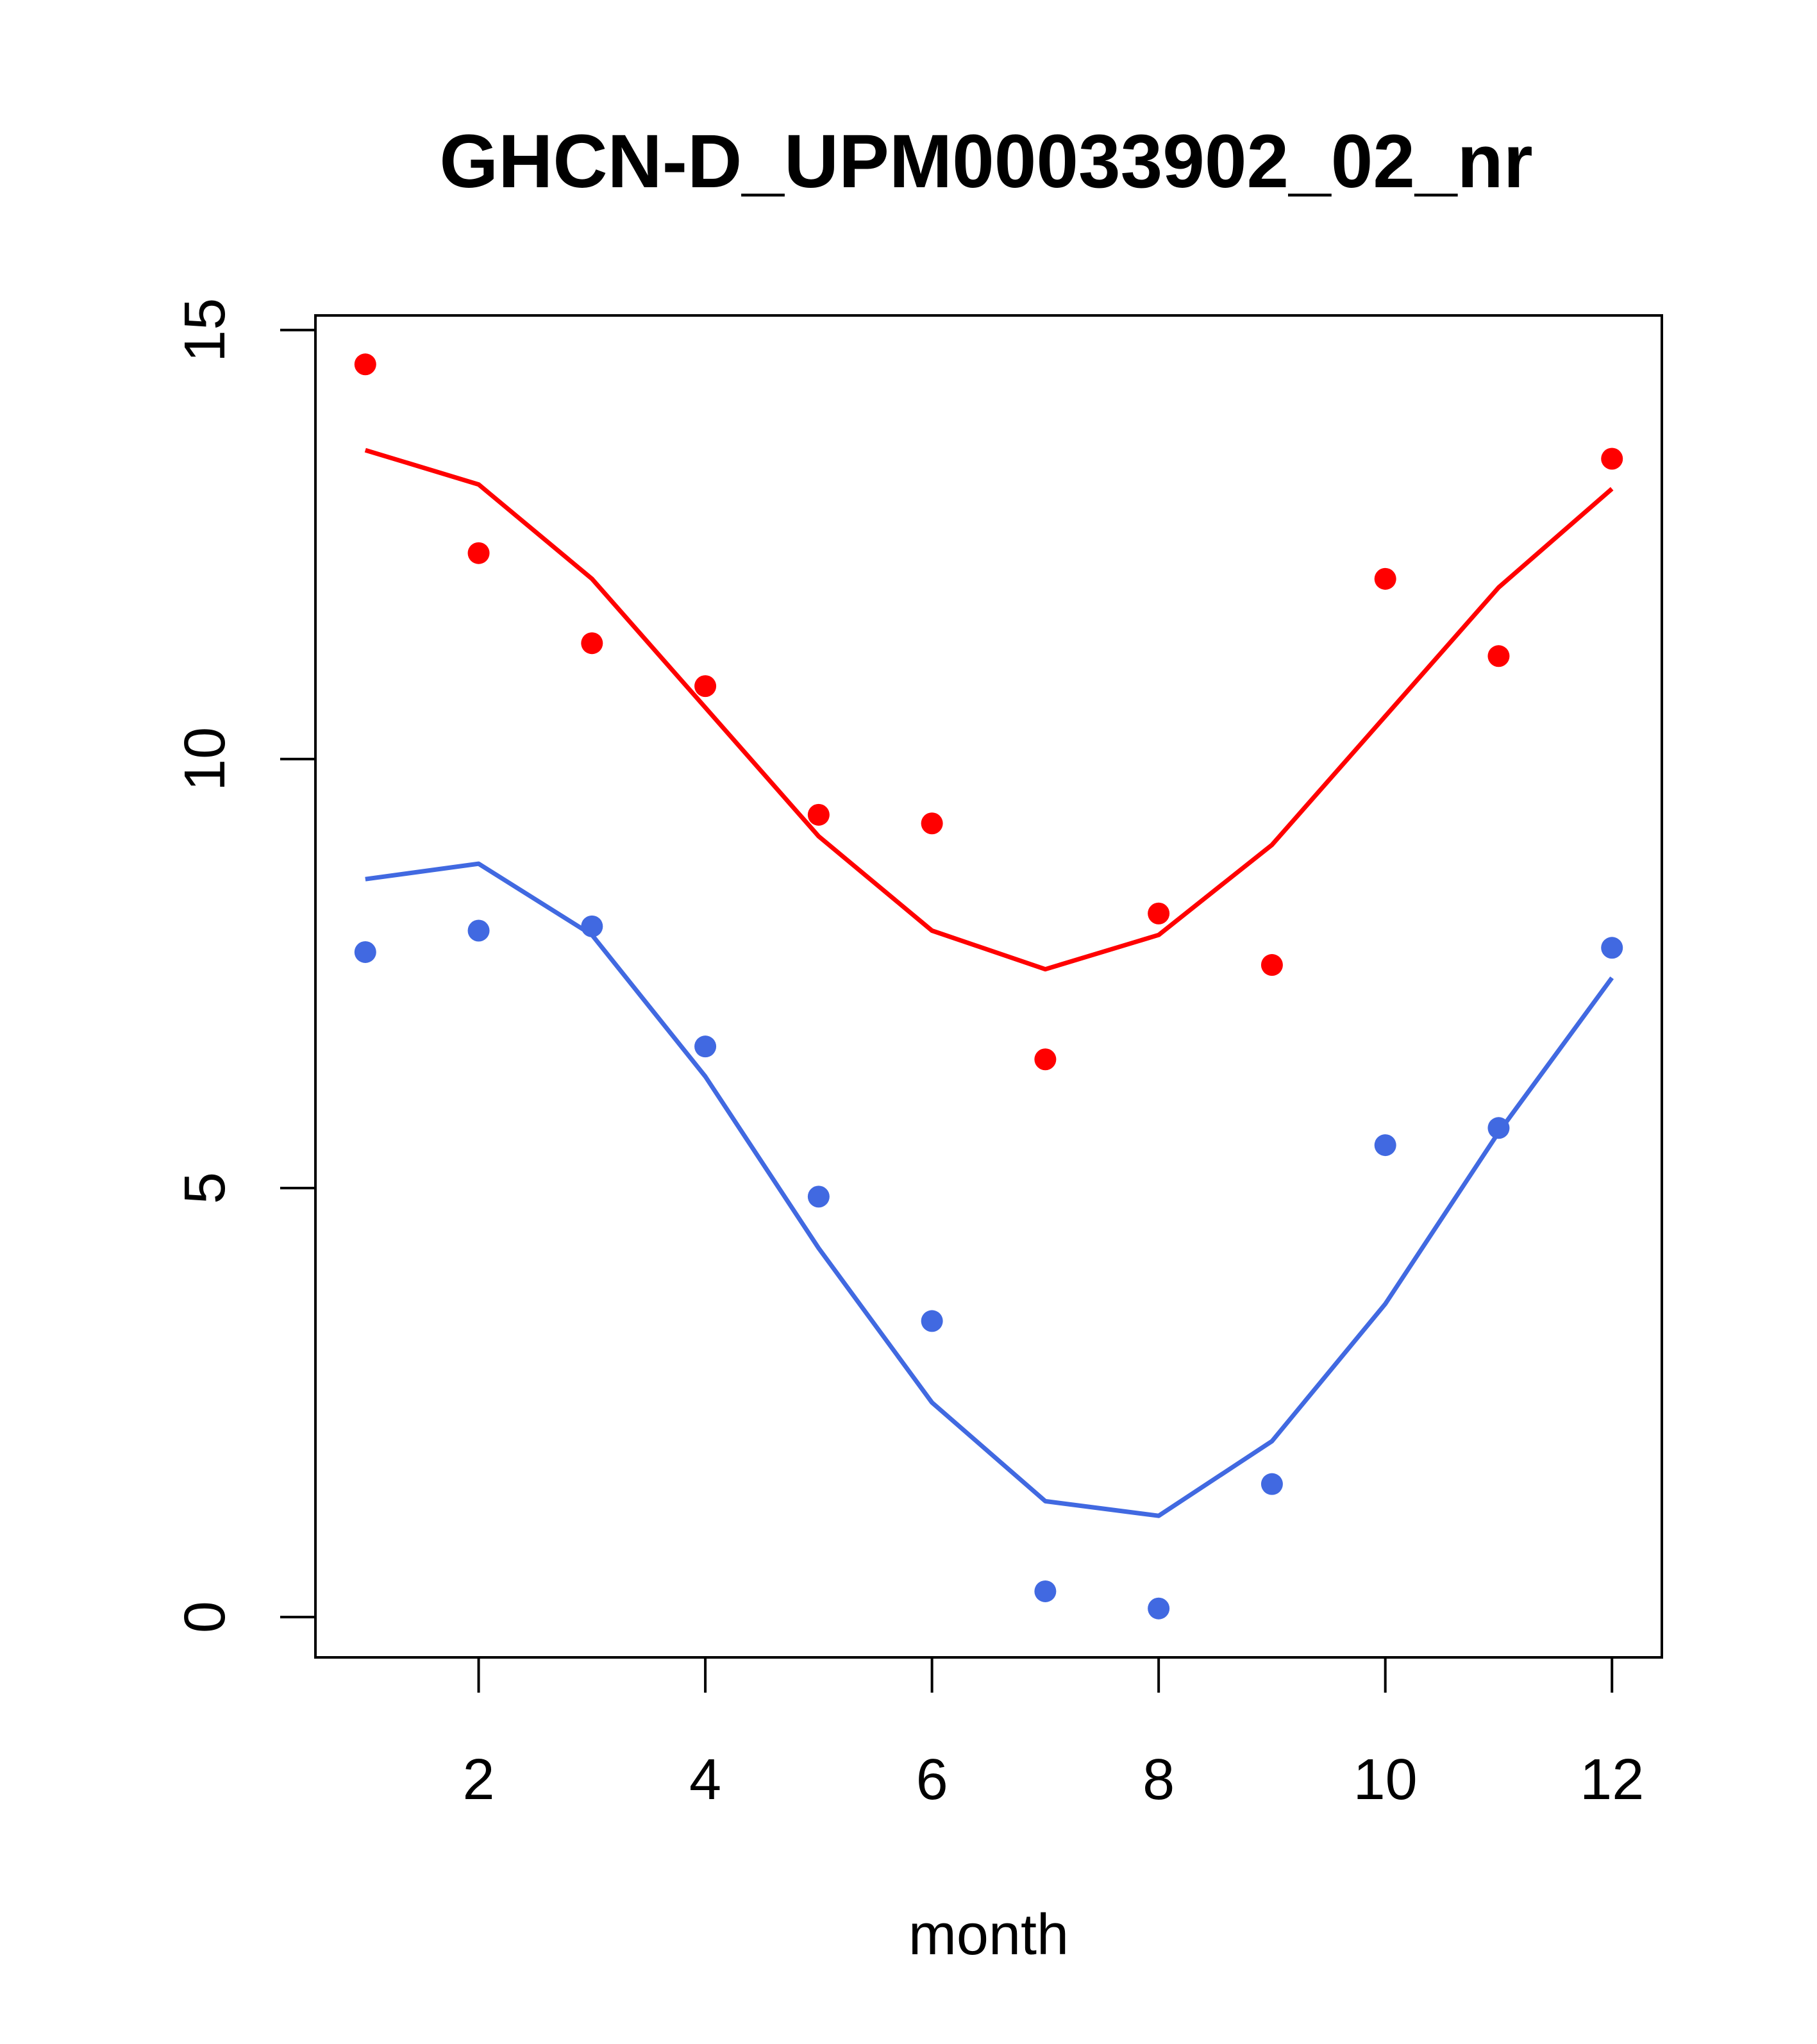 The width and height of the screenshot is (1817, 2044). Describe the element at coordinates (479, 1780) in the screenshot. I see `x-tick-label: 2` at that location.